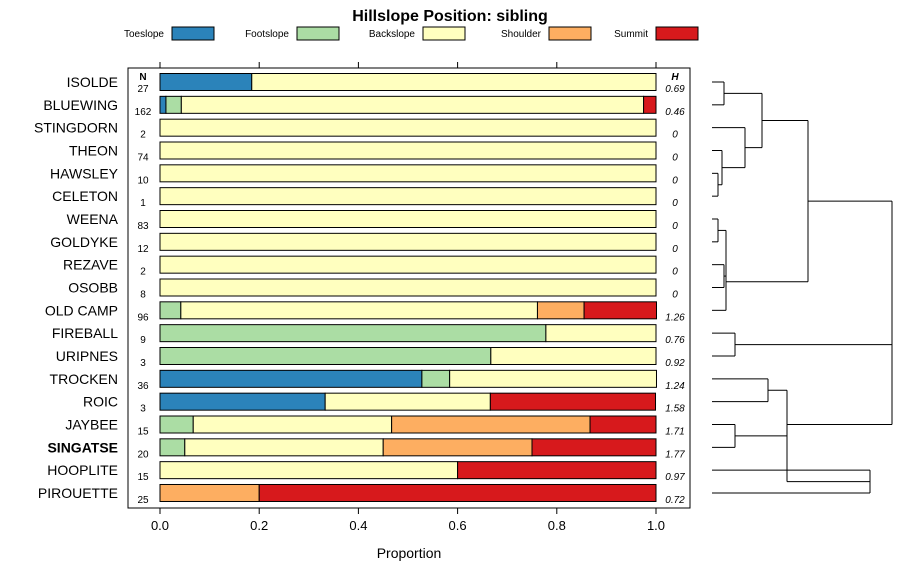 The height and width of the screenshot is (580, 900). What do you see at coordinates (93, 287) in the screenshot?
I see `row-label: OSOBB` at bounding box center [93, 287].